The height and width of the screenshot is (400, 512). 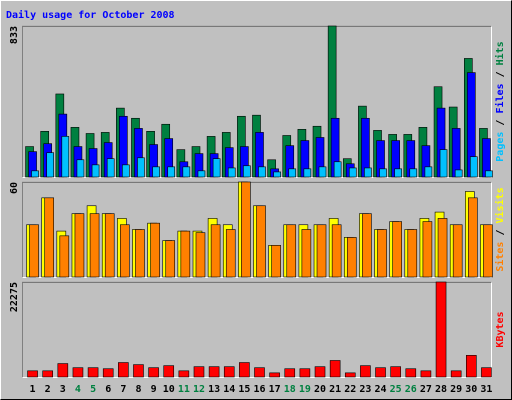 What do you see at coordinates (500, 101) in the screenshot?
I see `legend: Pages / Files / Hits` at bounding box center [500, 101].